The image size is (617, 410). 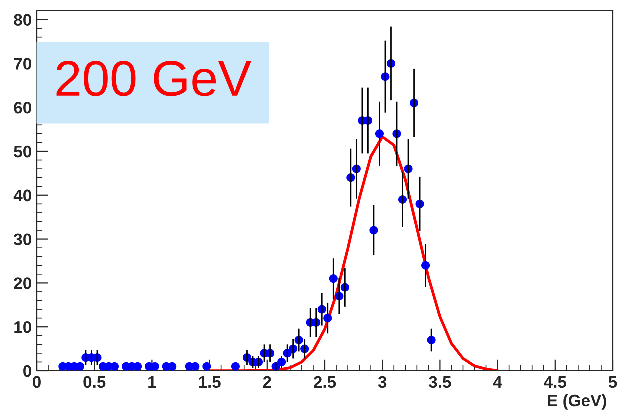 I want to click on x-tick-label: 3, so click(x=382, y=382).